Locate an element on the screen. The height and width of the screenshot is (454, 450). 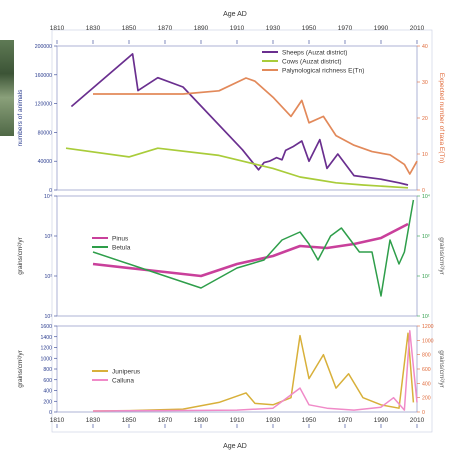
y-tick-label-right-p2-2: 10³ is located at coordinates (426, 237).